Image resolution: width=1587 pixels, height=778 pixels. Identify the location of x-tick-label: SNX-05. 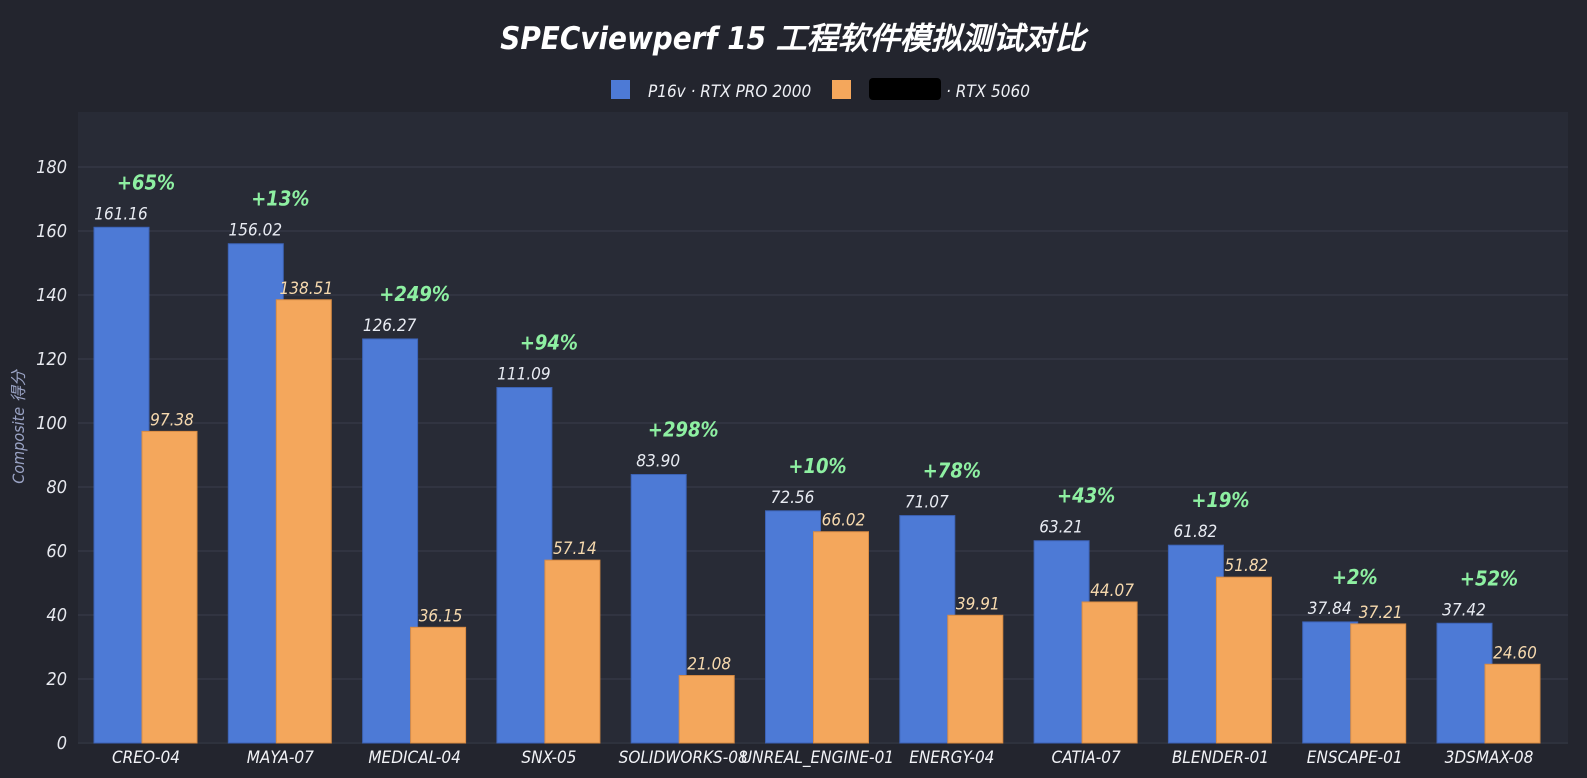
(548, 758).